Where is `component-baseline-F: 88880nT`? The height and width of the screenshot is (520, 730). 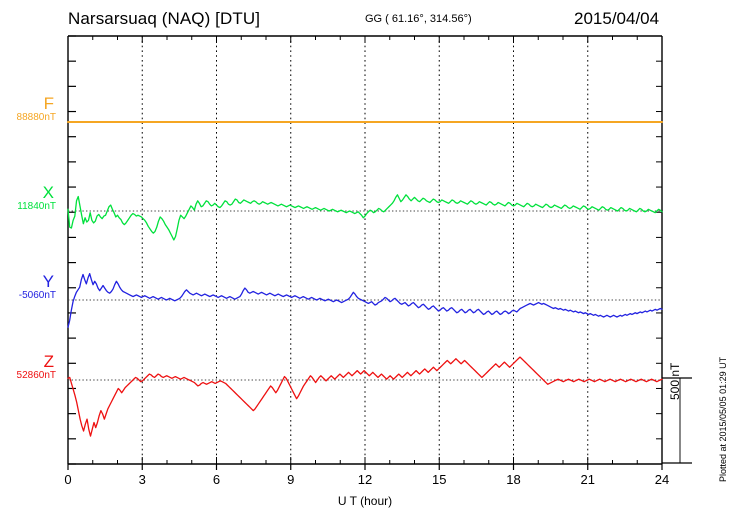 component-baseline-F: 88880nT is located at coordinates (36, 117).